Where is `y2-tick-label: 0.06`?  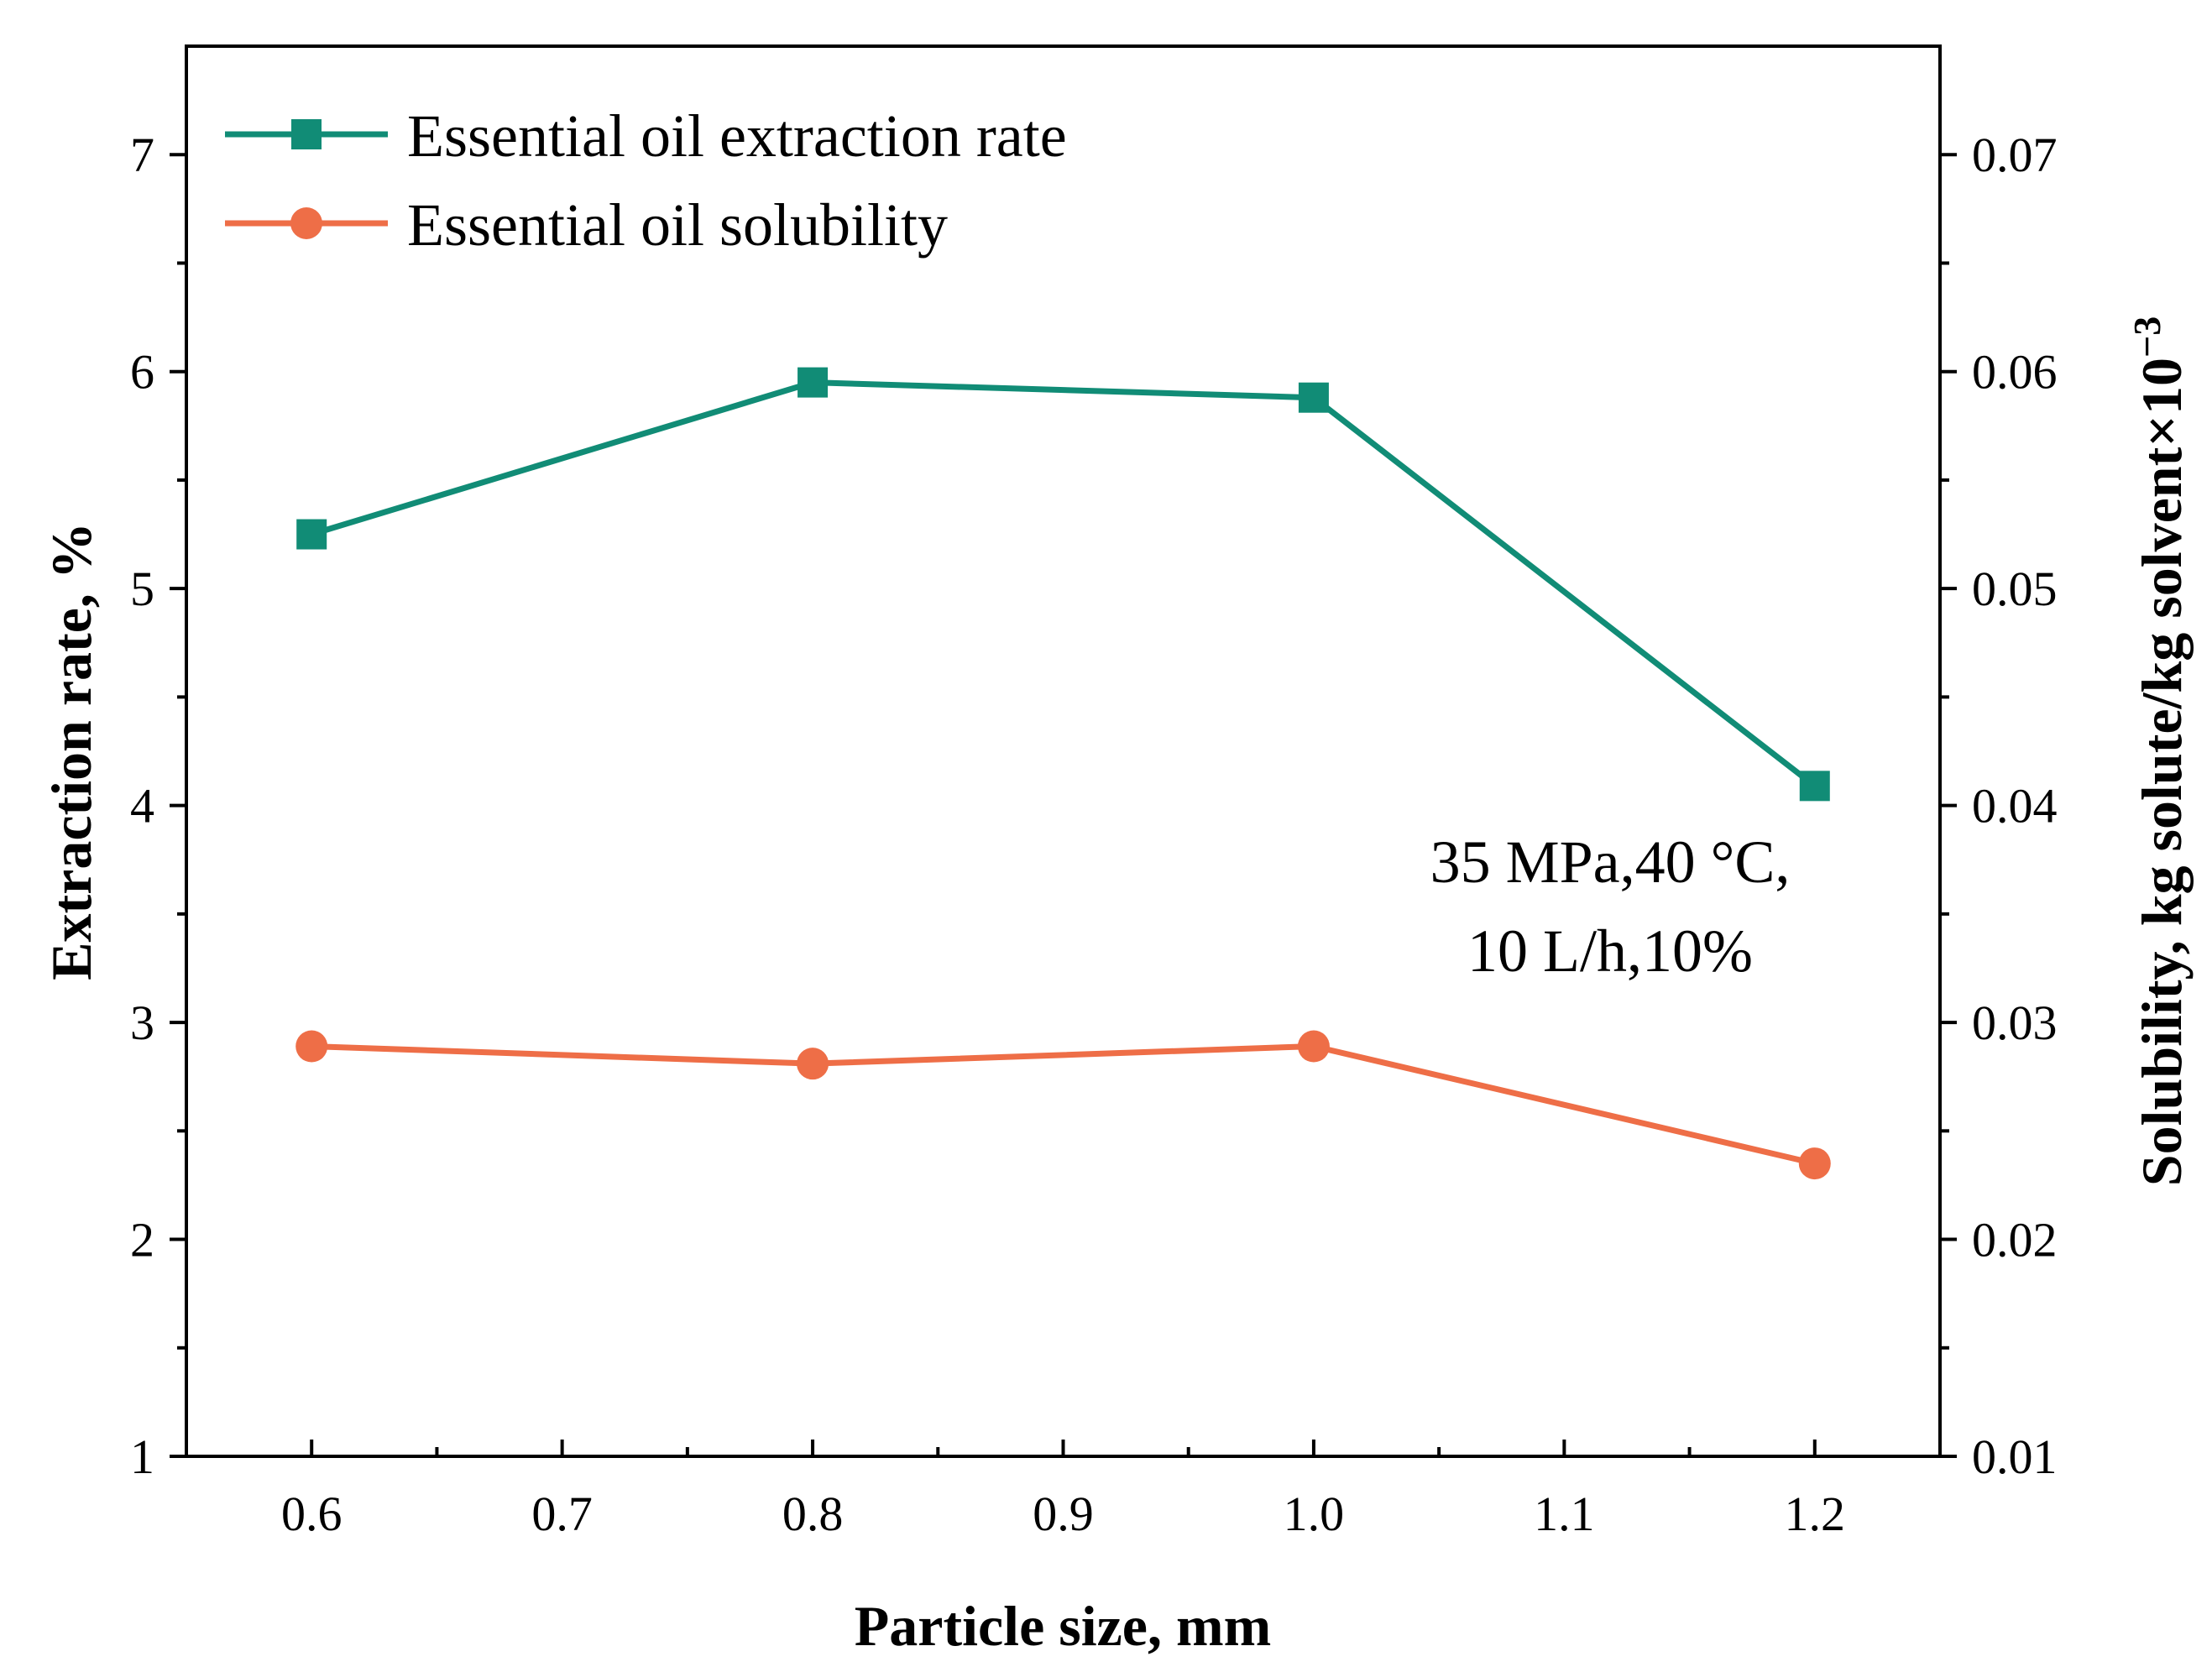 y2-tick-label: 0.06 is located at coordinates (2015, 372).